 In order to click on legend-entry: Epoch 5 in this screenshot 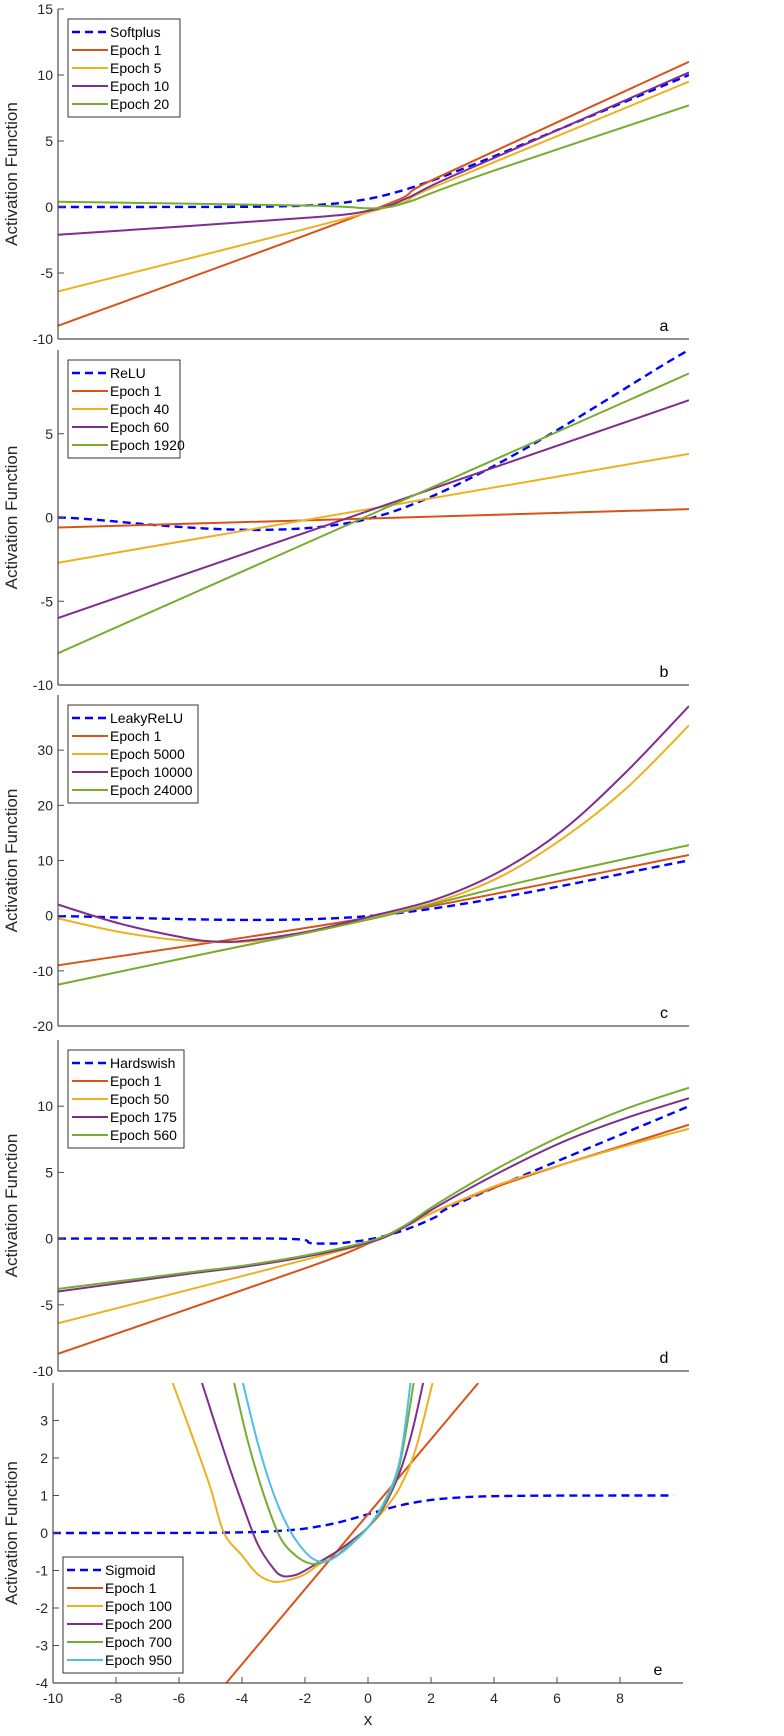, I will do `click(136, 68)`.